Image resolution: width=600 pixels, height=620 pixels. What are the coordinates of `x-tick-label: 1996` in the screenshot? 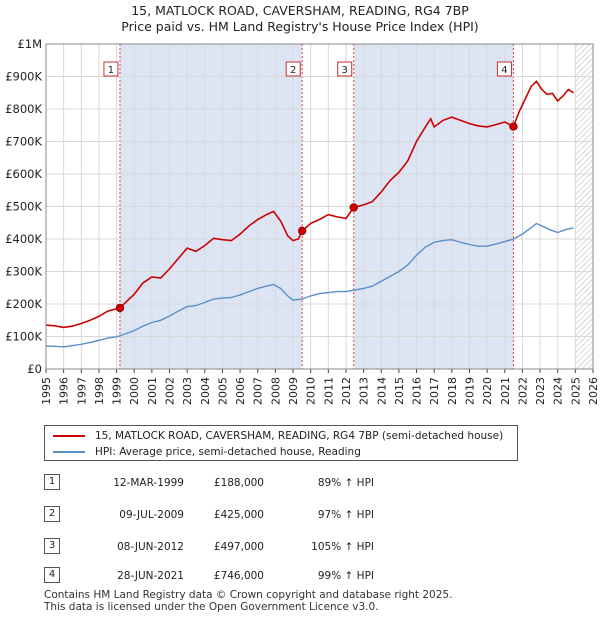 It's located at (64, 391).